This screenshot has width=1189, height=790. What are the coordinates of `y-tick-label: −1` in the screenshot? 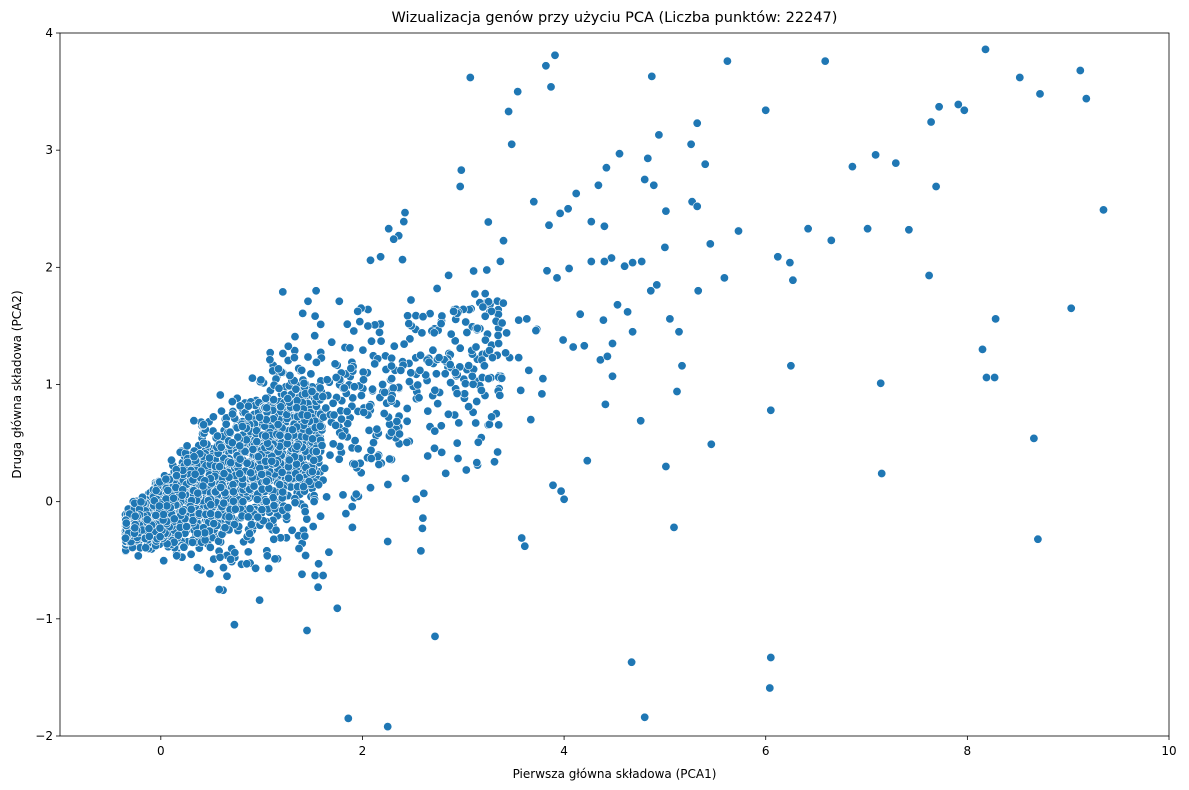 It's located at (44, 619).